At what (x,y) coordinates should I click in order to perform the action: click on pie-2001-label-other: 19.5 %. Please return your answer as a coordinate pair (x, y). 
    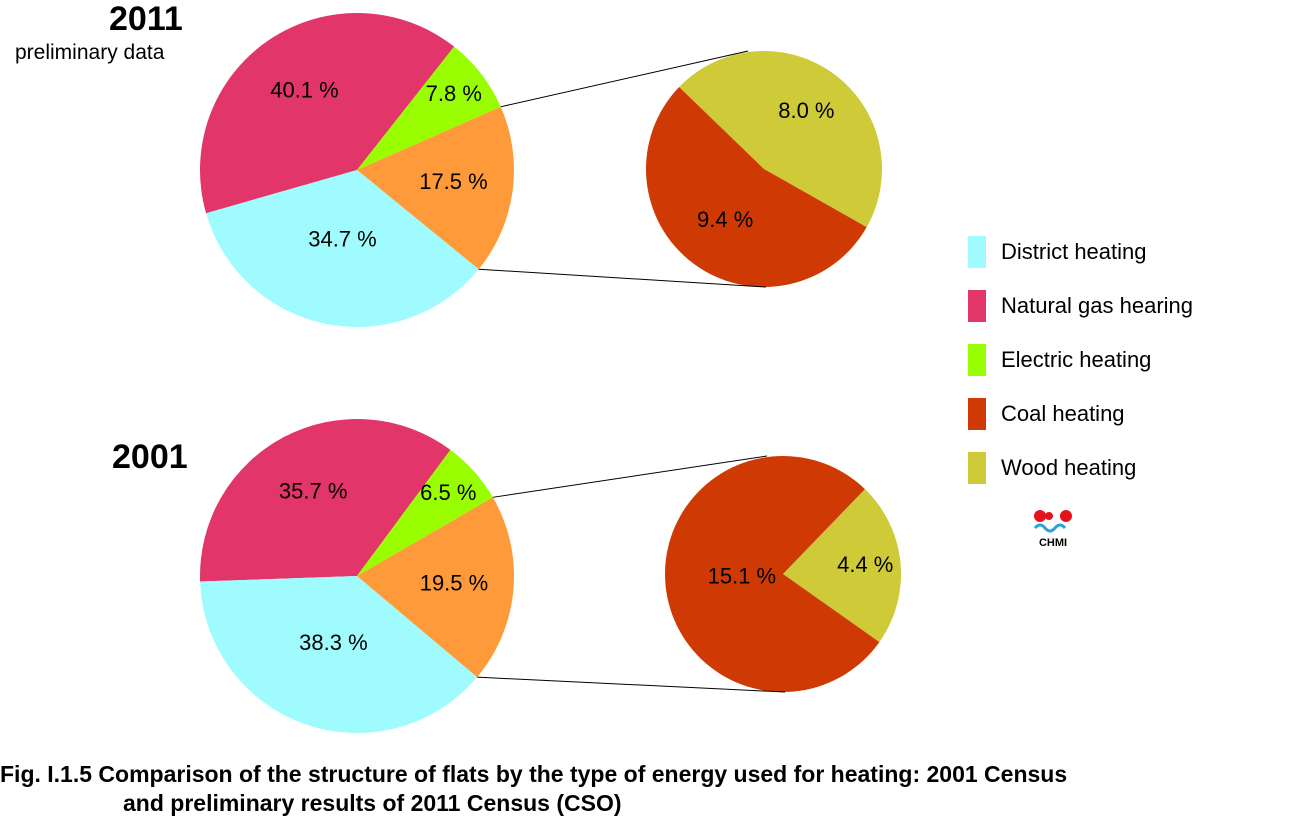
    Looking at the image, I should click on (454, 582).